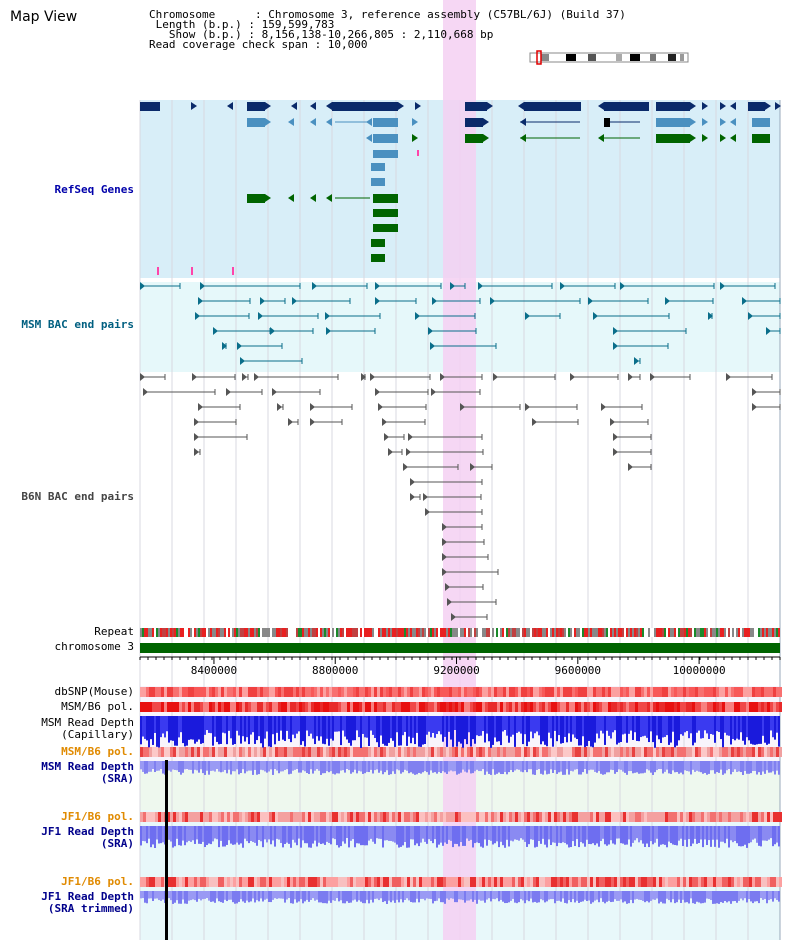 This screenshot has height=940, width=800. Describe the element at coordinates (401, 106) in the screenshot. I see `gene-arrow` at that location.